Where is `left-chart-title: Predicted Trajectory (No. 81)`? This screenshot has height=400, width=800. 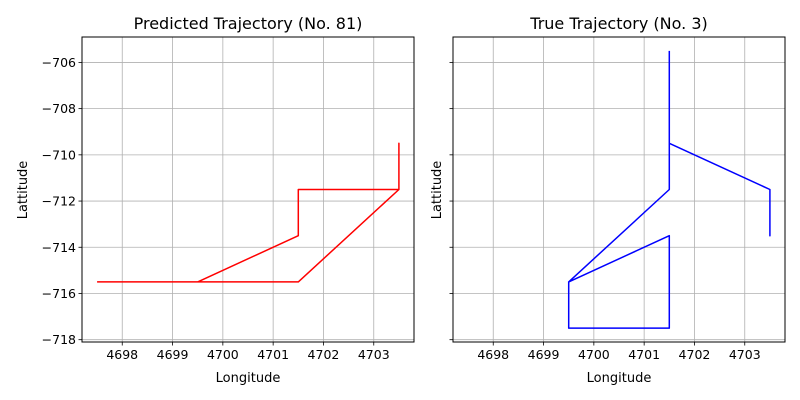
left-chart-title: Predicted Trajectory (No. 81) is located at coordinates (248, 23).